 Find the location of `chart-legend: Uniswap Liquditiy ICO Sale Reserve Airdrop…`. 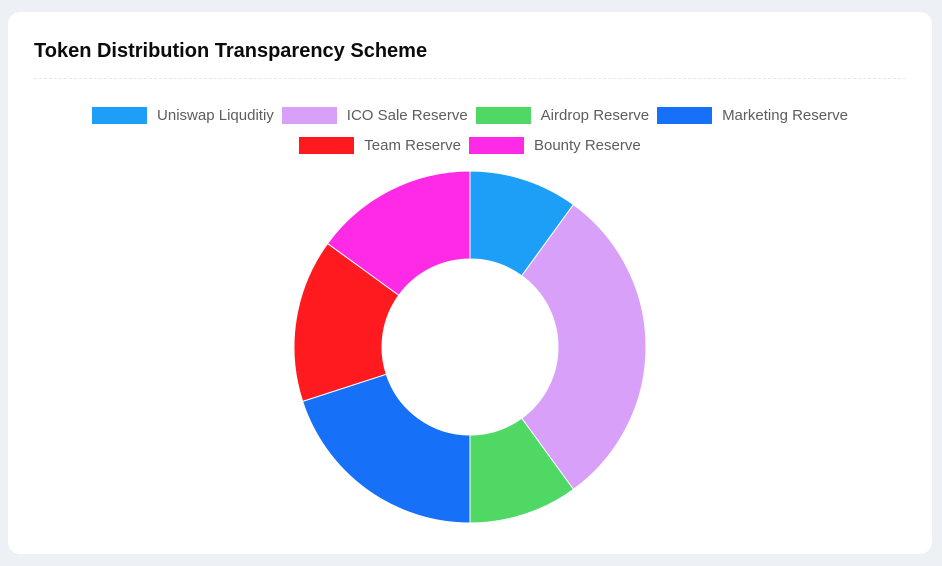

chart-legend: Uniswap Liquditiy ICO Sale Reserve Airdrop… is located at coordinates (470, 130).